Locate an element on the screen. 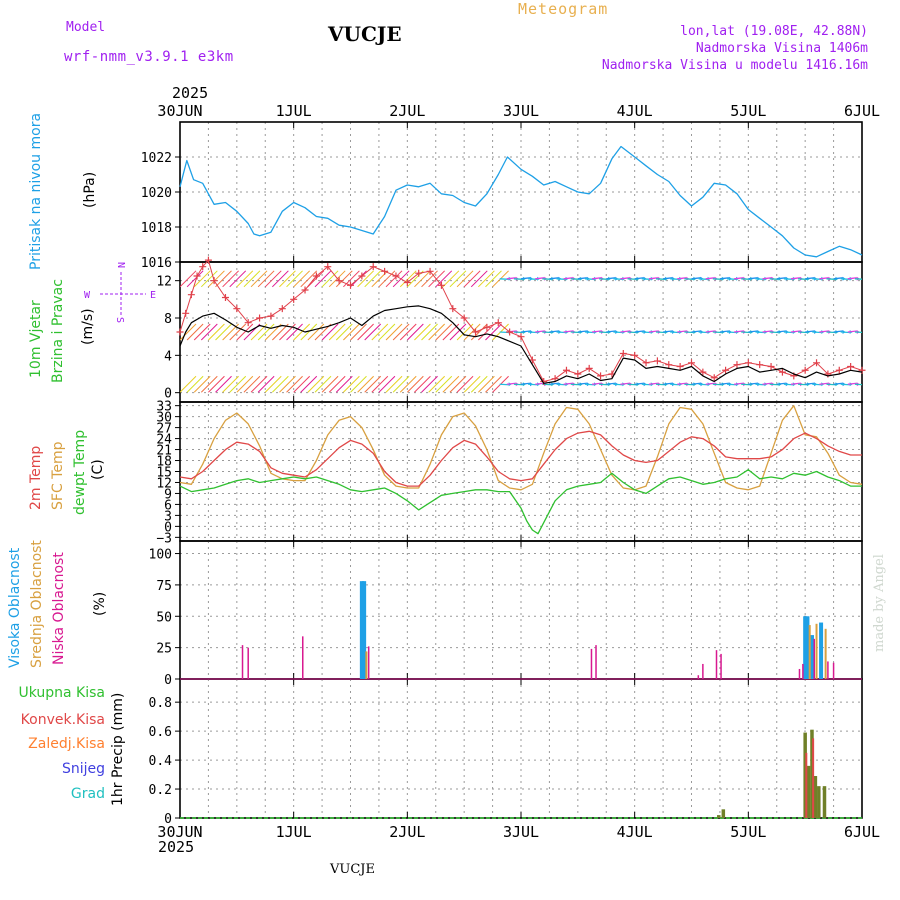  wind-vector-head is located at coordinates (865, 332).